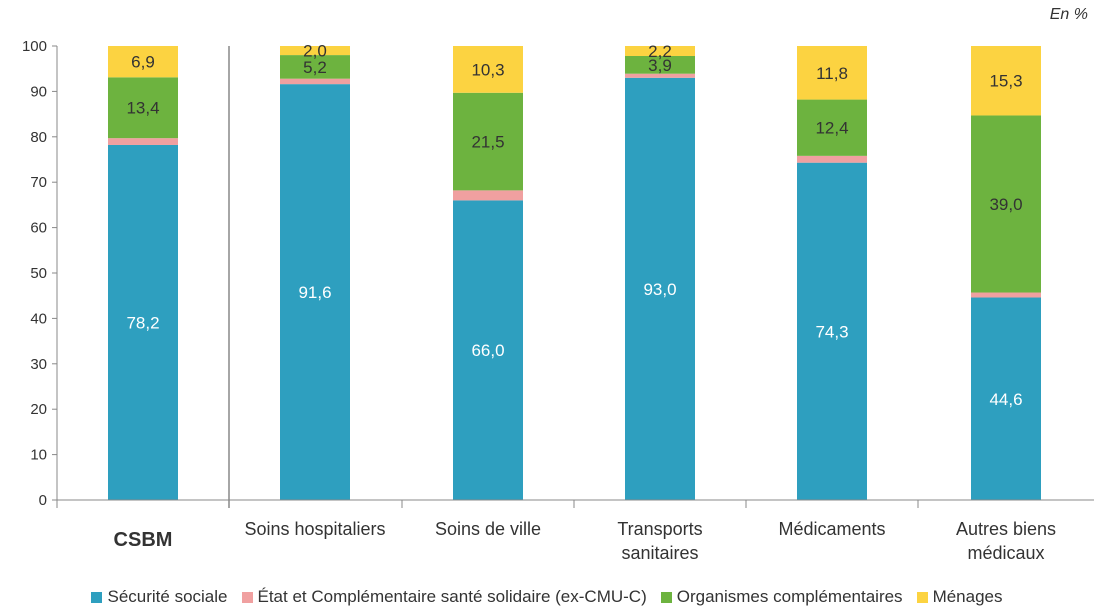 The image size is (1094, 610). I want to click on bar-data-label: 2,0, so click(315, 51).